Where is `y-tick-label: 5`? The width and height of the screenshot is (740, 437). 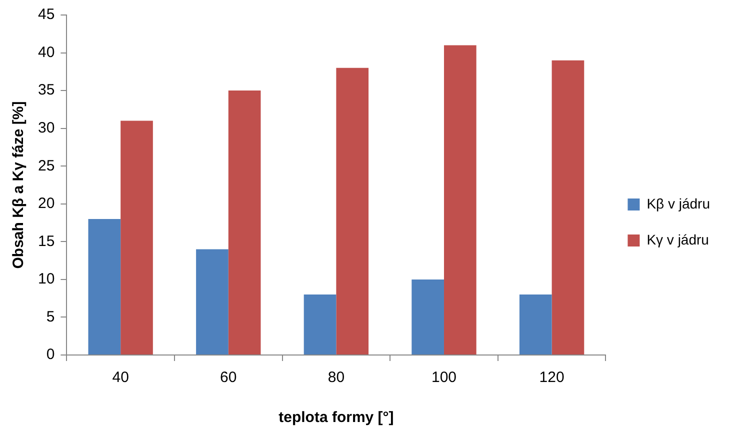 y-tick-label: 5 is located at coordinates (50, 317).